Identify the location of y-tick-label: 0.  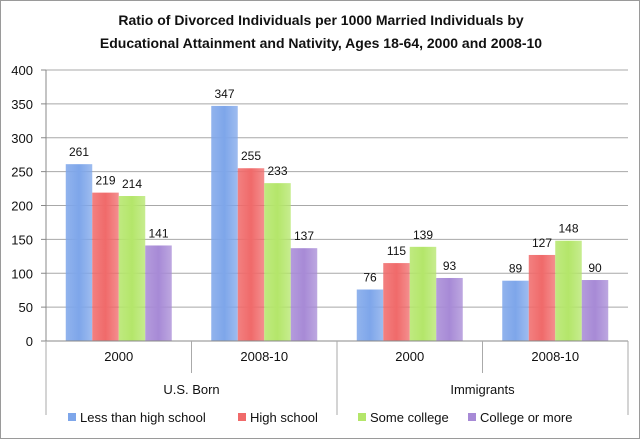
(29, 341).